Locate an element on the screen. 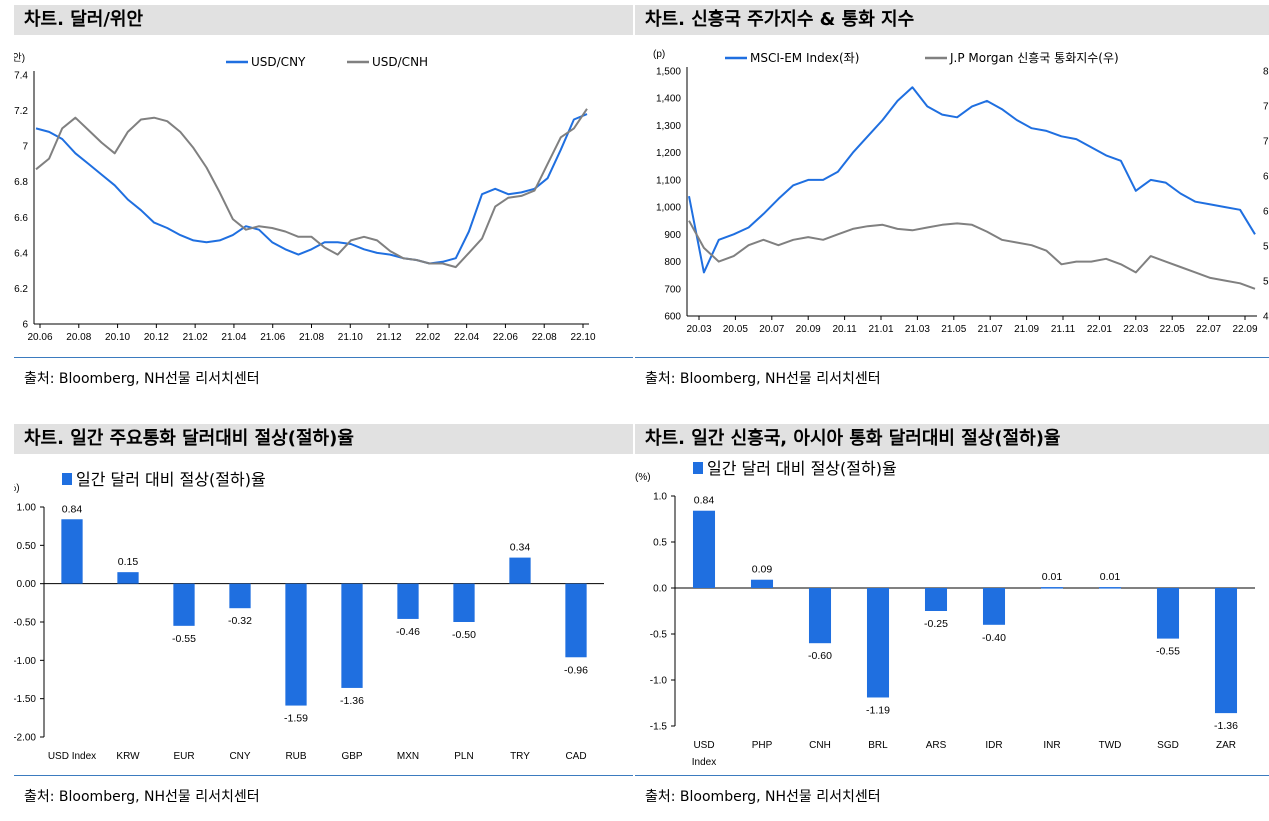 This screenshot has height=821, width=1269. data-label: -0.25 is located at coordinates (936, 624).